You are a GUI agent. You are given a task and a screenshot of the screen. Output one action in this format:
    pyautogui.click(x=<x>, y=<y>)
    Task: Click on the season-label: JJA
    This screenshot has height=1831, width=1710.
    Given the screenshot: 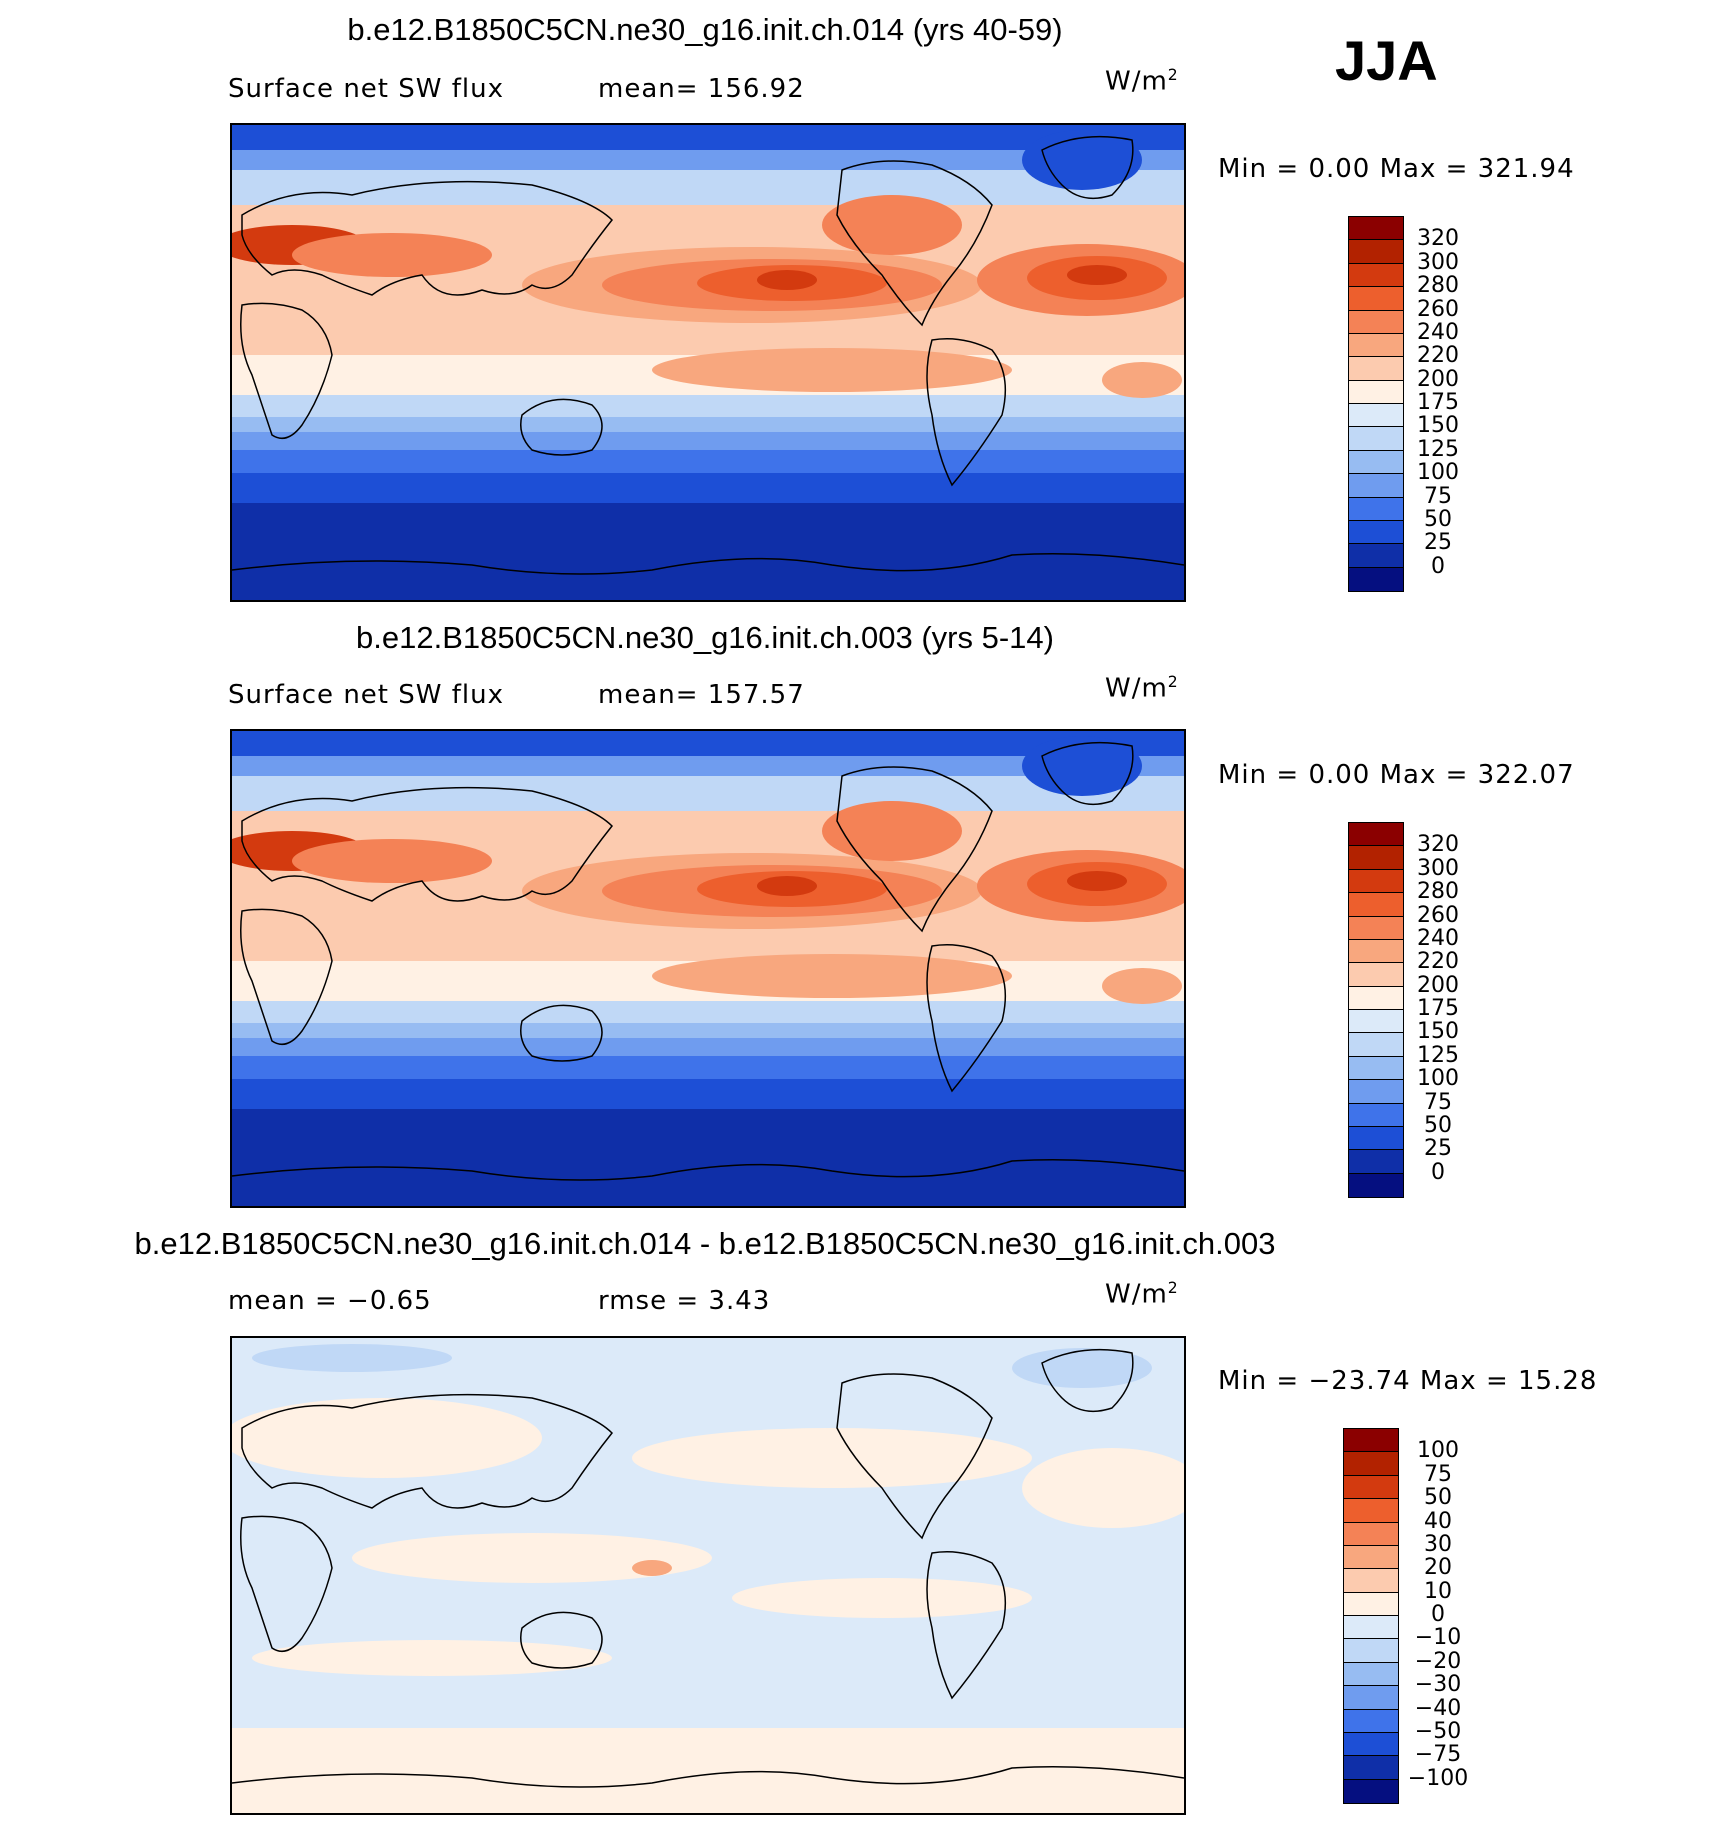 What is the action you would take?
    pyautogui.click(x=1386, y=60)
    